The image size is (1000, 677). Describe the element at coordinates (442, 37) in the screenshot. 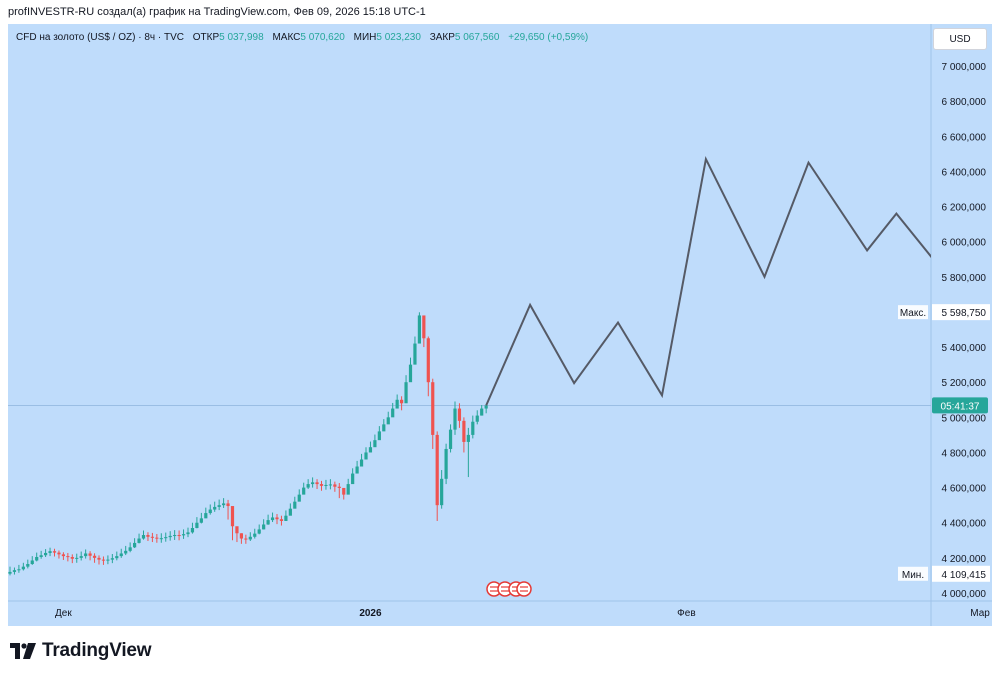

I see `legend-close-label: ЗАКР` at that location.